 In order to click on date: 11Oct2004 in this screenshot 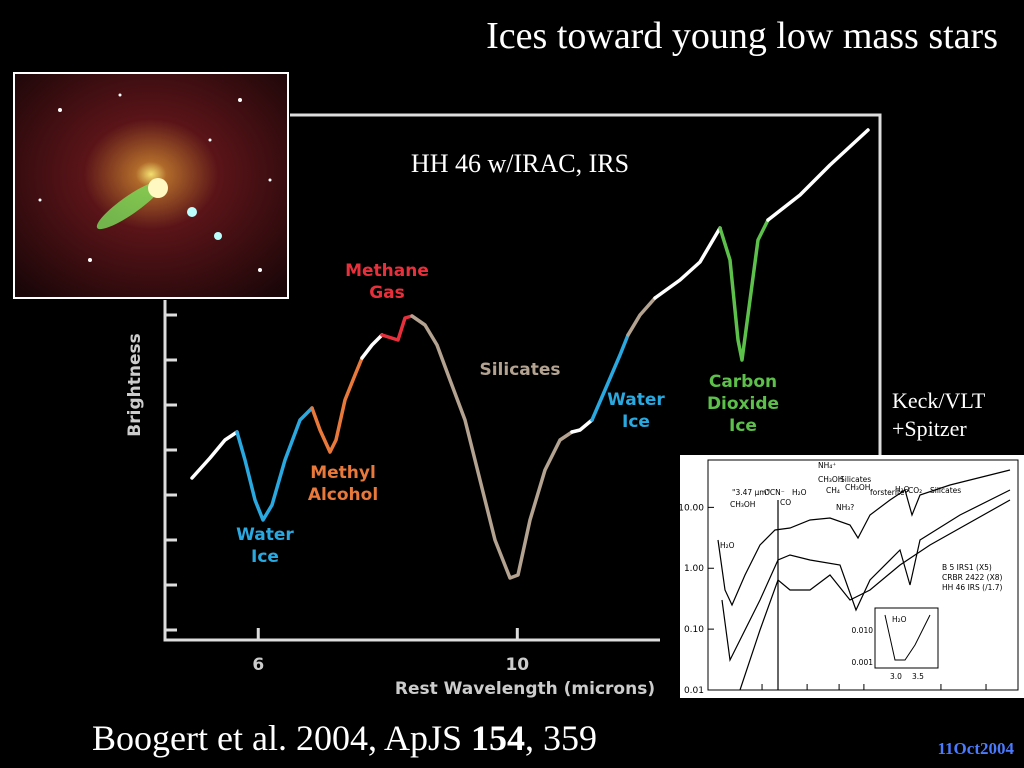, I will do `click(976, 748)`.